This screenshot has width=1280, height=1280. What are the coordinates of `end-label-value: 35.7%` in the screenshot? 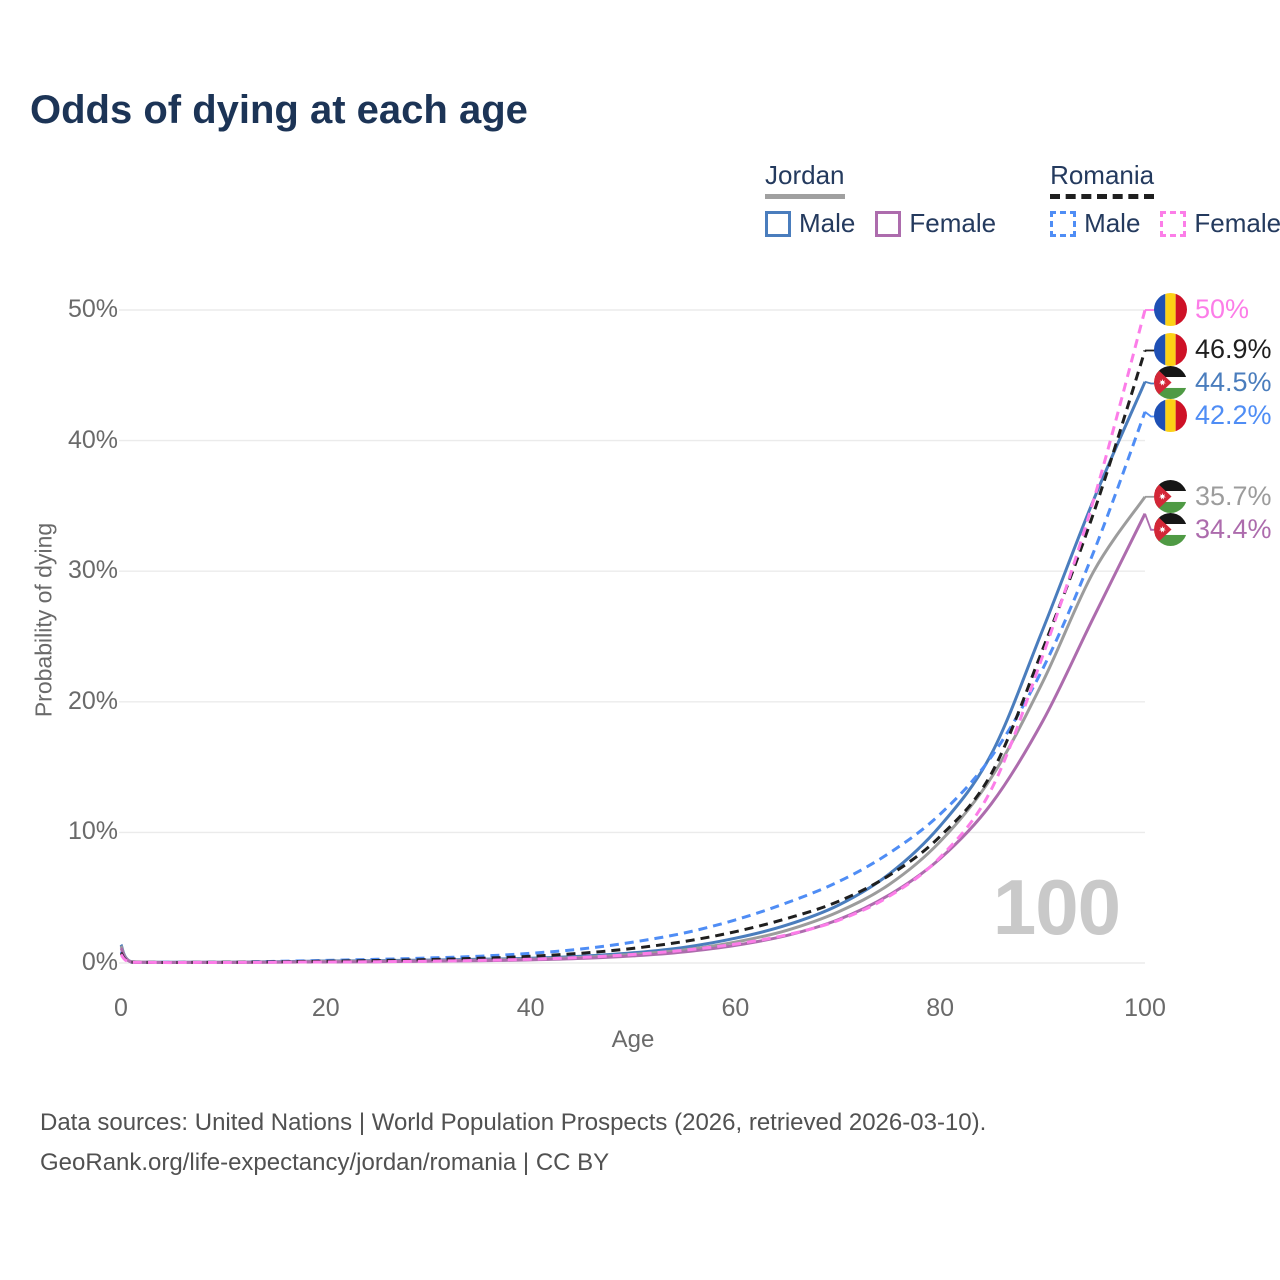 It's located at (1233, 495).